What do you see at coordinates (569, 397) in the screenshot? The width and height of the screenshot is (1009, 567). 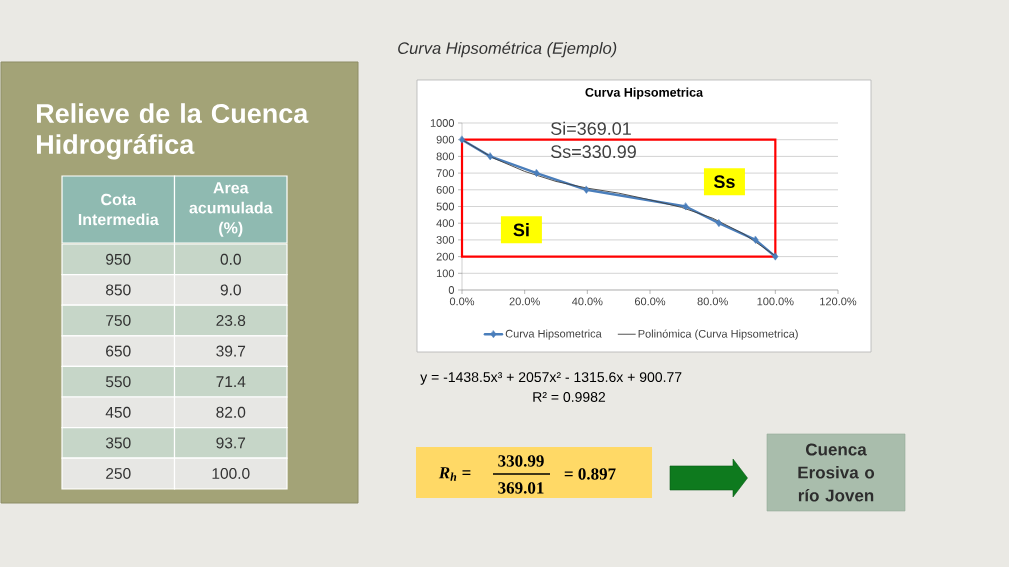 I see `text: R² = 0.9982` at bounding box center [569, 397].